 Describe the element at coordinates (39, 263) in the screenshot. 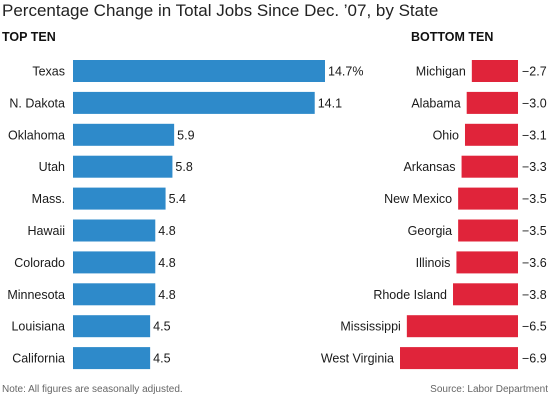

I see `top-category-label: Colorado` at that location.